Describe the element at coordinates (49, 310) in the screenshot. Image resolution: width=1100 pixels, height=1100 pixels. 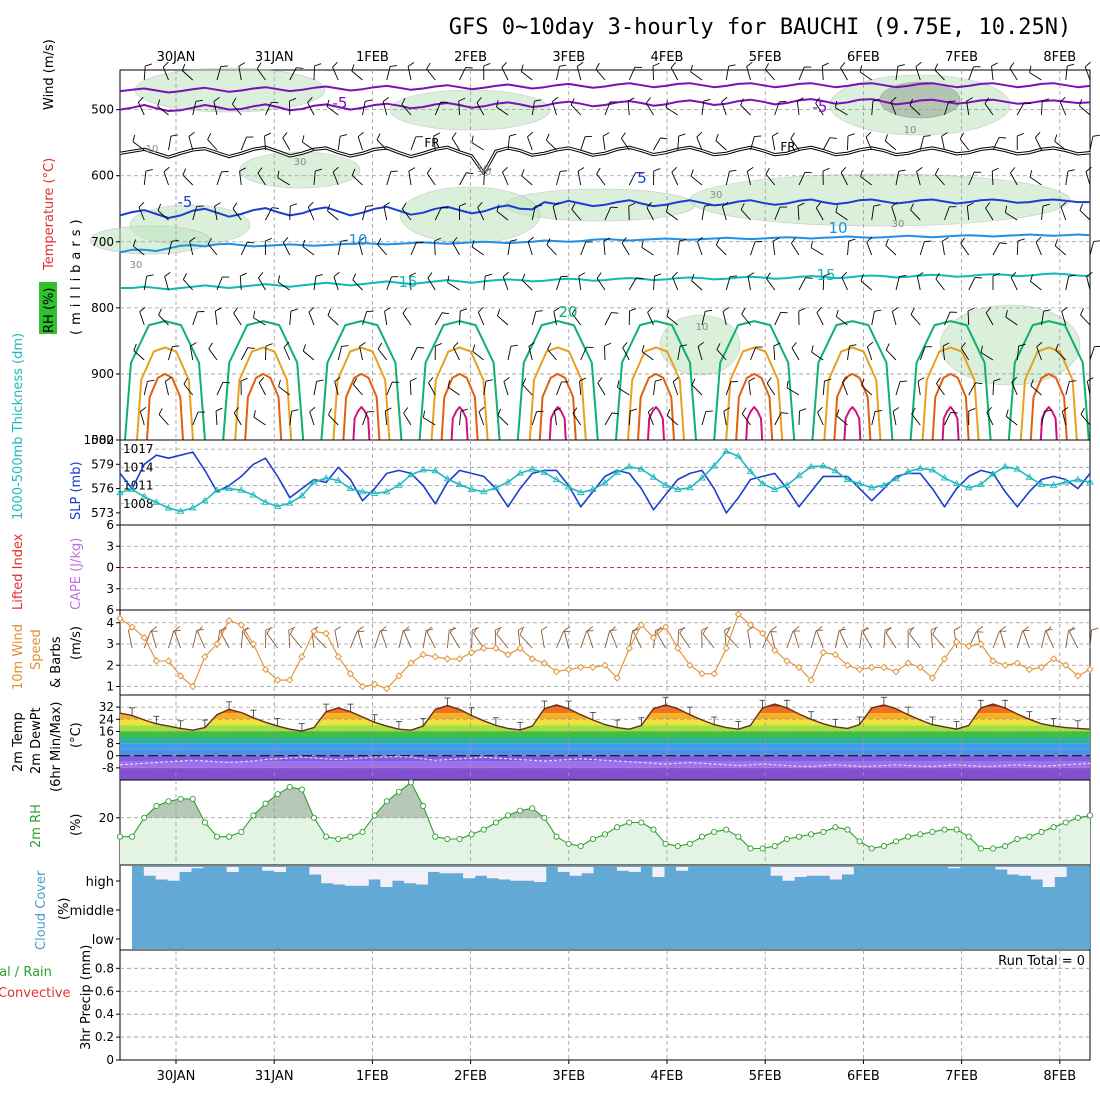
I see `ylabel-rh: RH (%)` at that location.